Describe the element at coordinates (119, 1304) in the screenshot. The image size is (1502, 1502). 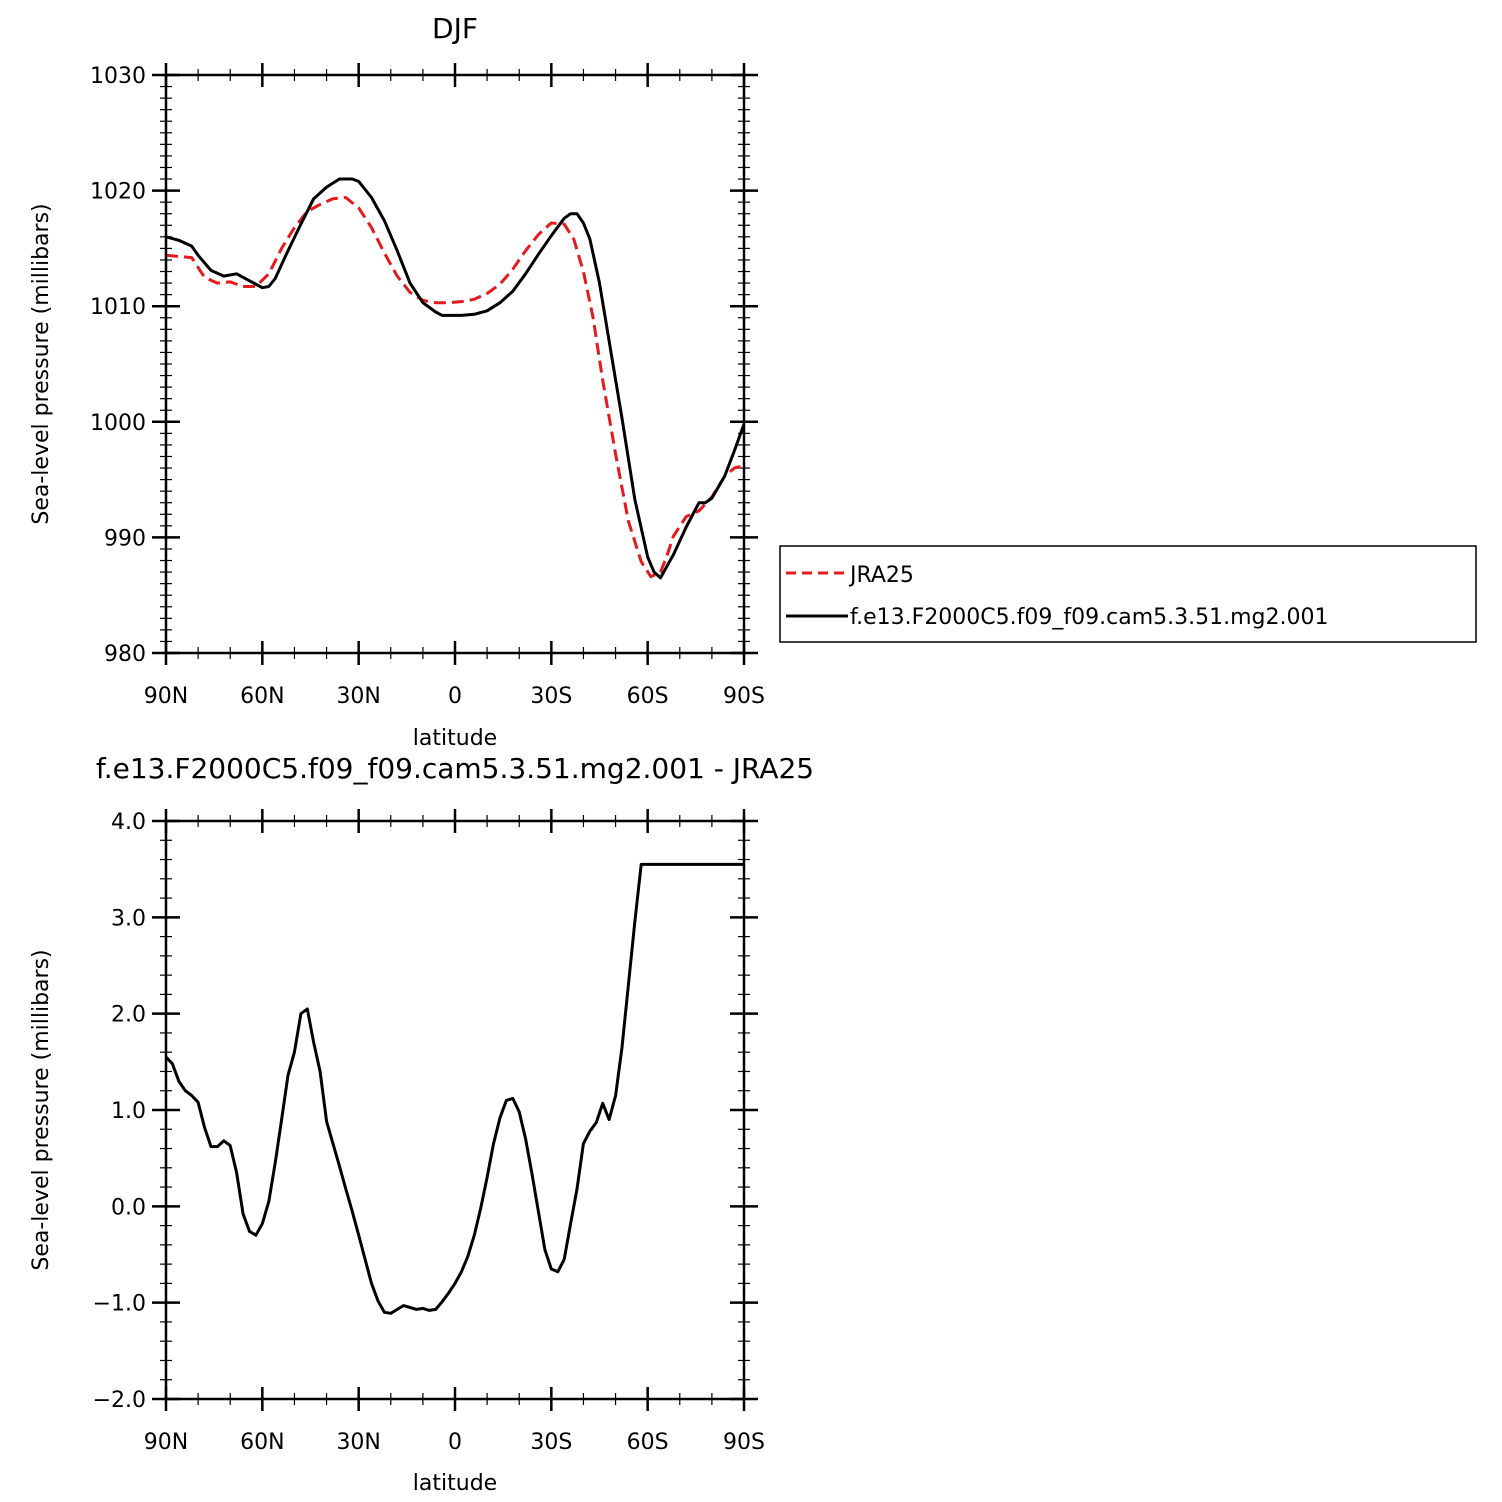
I see `y-tick-label: −1.0` at that location.